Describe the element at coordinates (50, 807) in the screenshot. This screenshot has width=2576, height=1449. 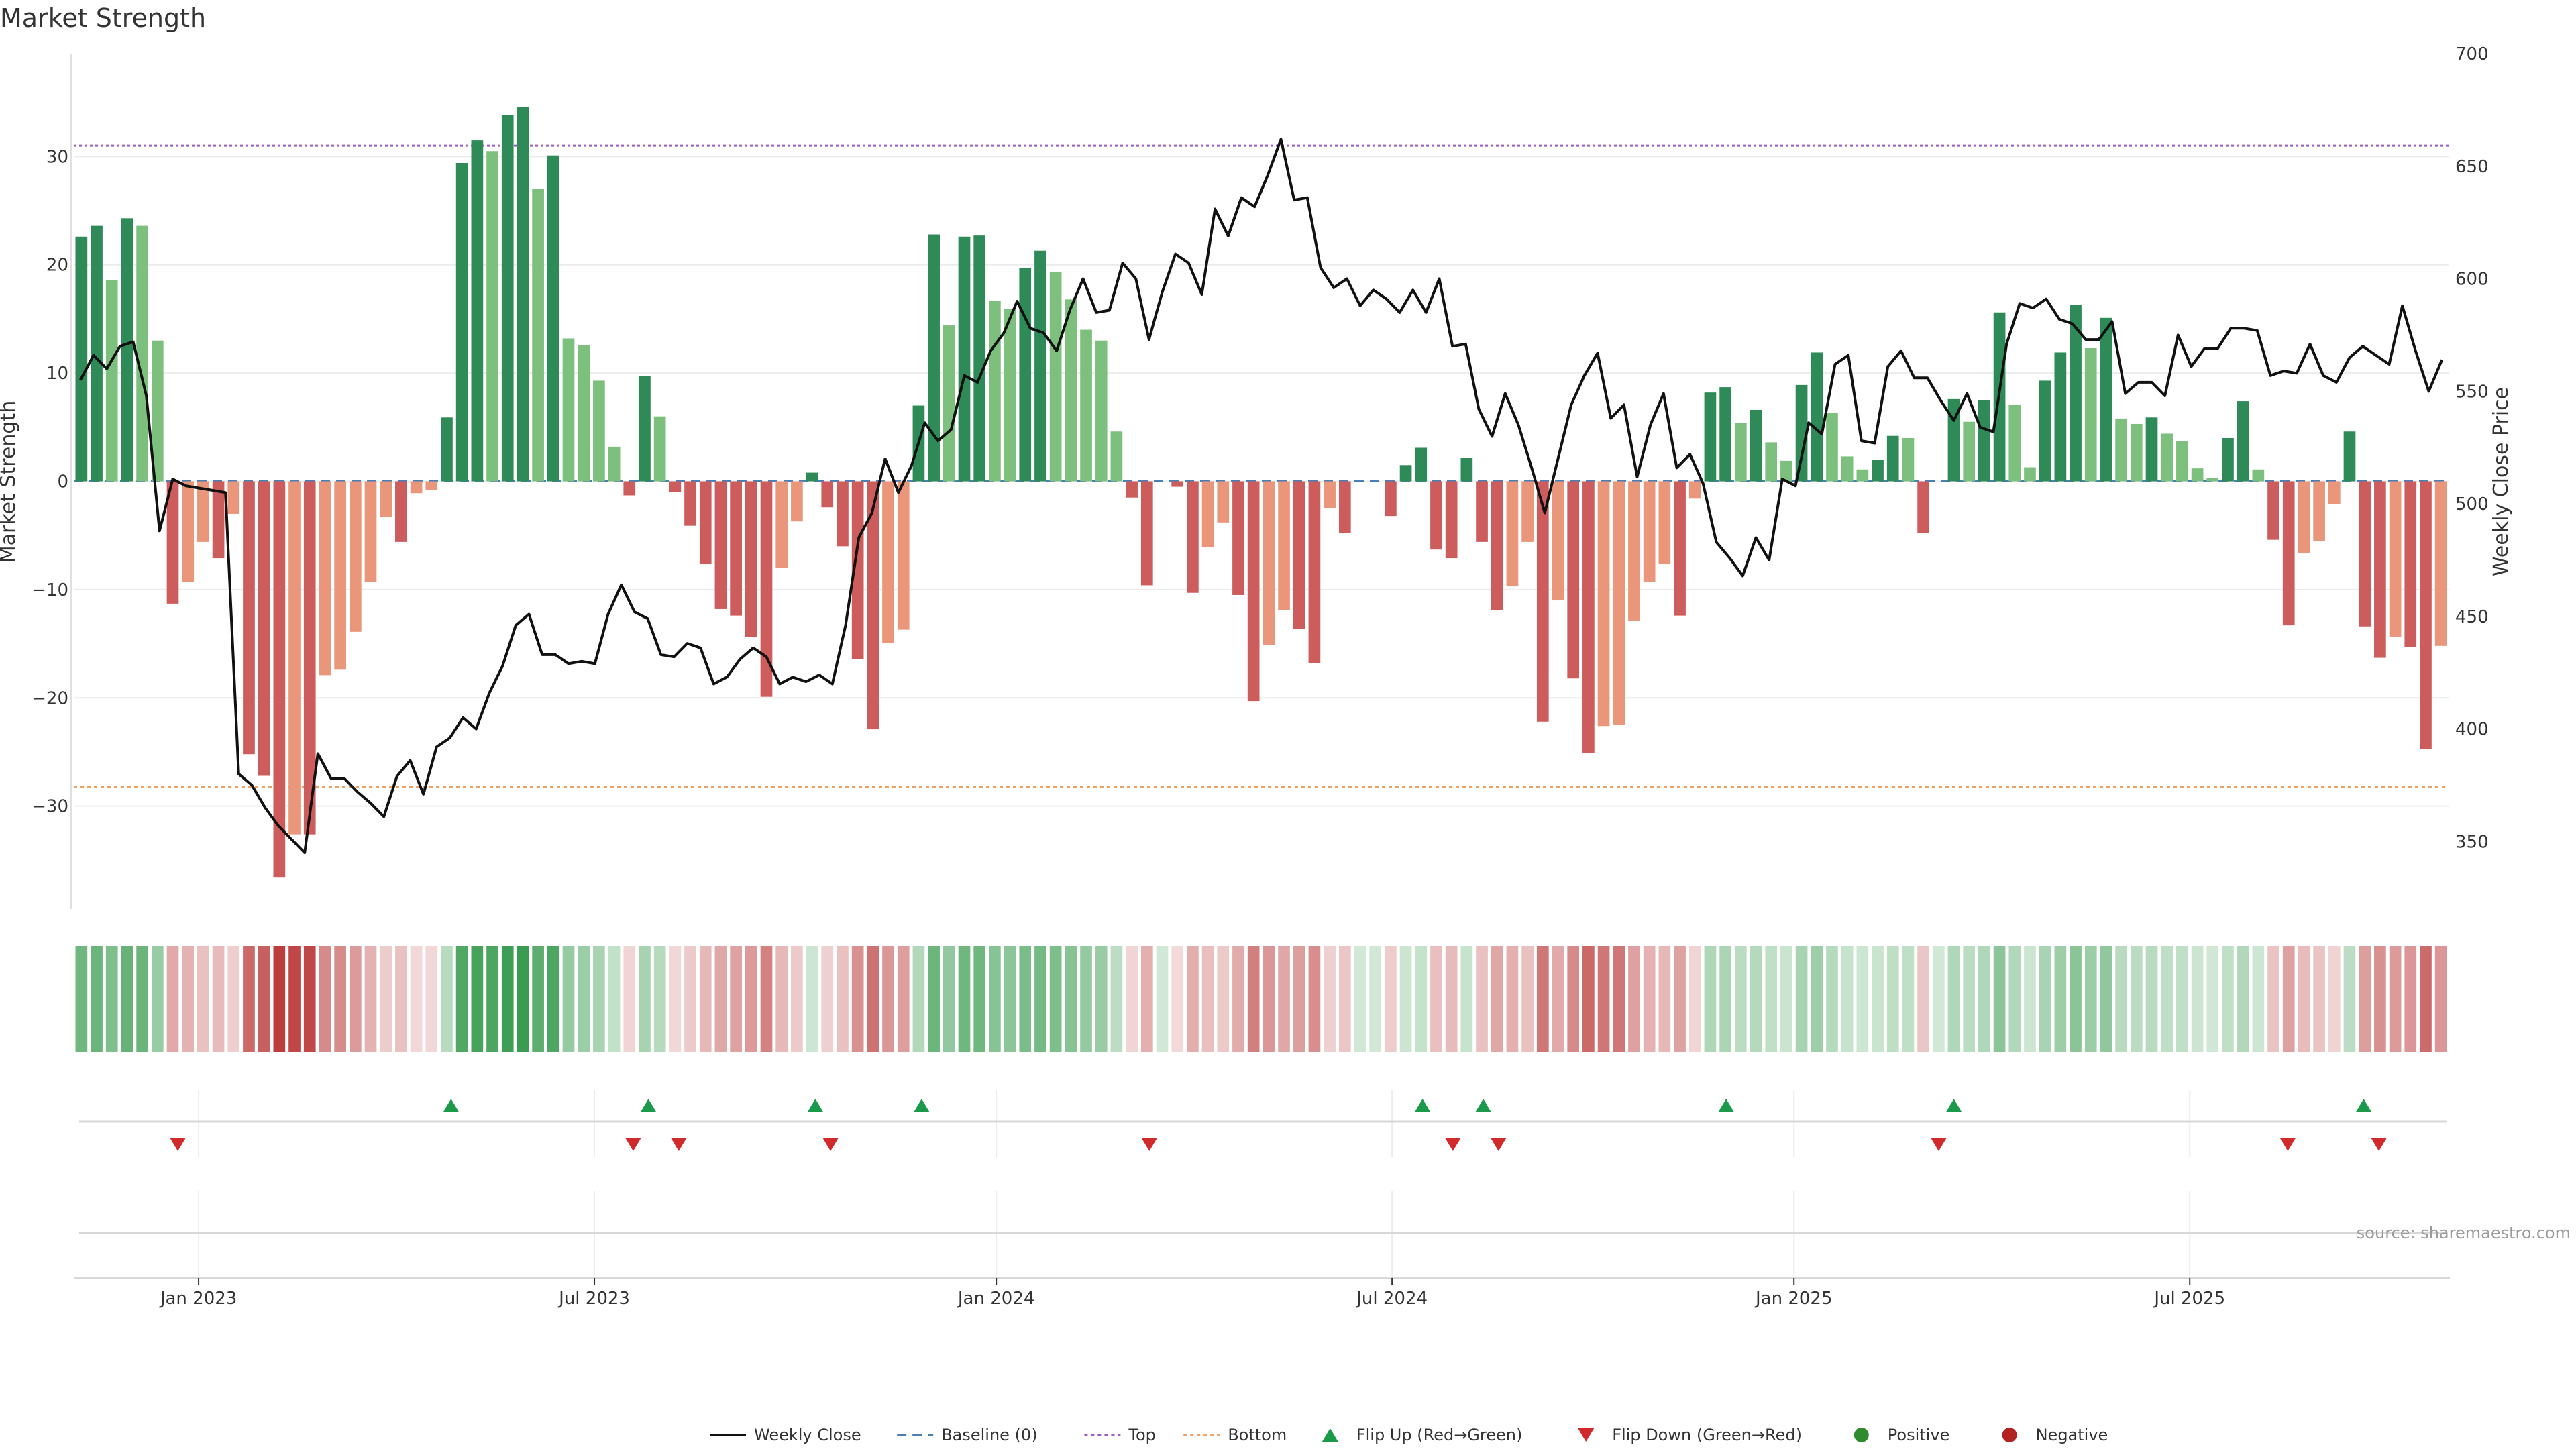
I see `left-tick-label: −30` at that location.